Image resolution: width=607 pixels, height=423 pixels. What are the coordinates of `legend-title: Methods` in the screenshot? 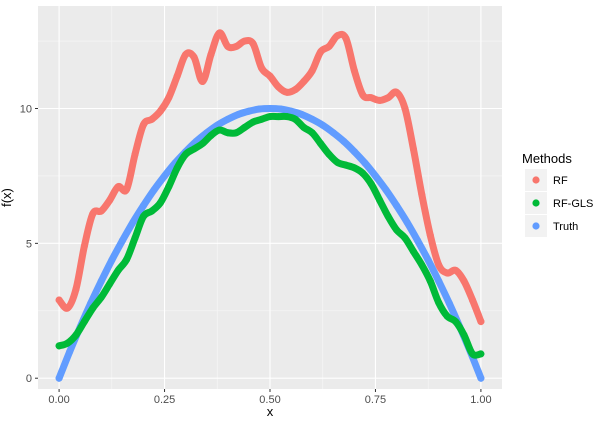 It's located at (547, 158).